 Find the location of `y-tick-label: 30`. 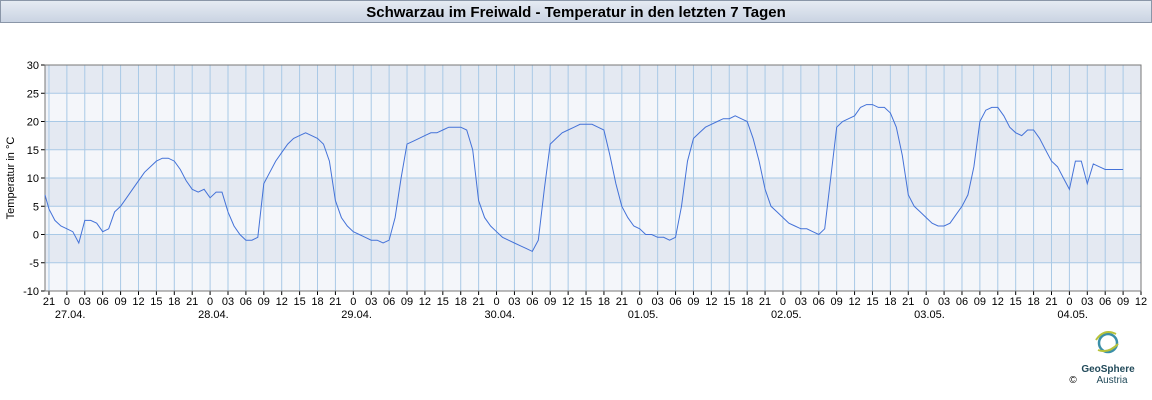

y-tick-label: 30 is located at coordinates (33, 66).